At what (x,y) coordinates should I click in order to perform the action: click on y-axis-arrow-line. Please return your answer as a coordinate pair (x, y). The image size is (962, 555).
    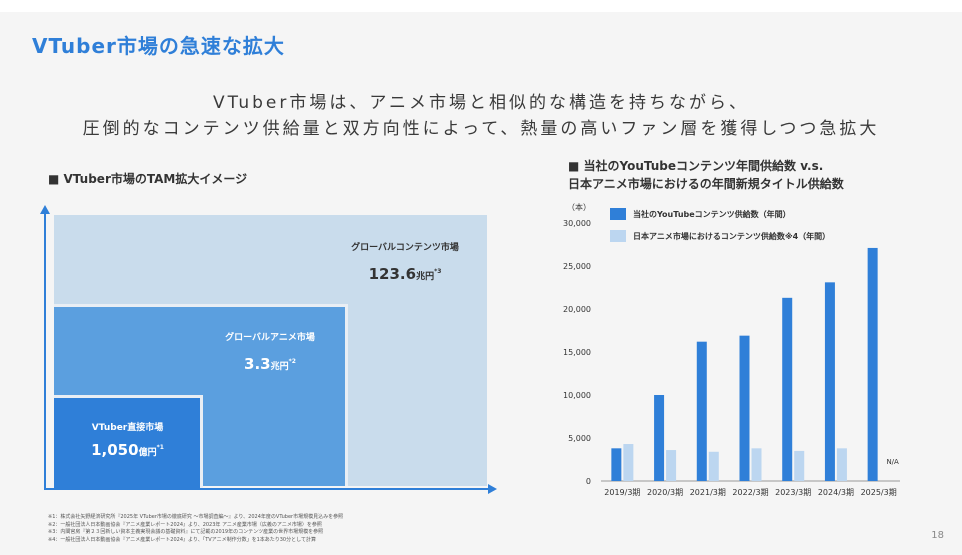
    Looking at the image, I should click on (45, 351).